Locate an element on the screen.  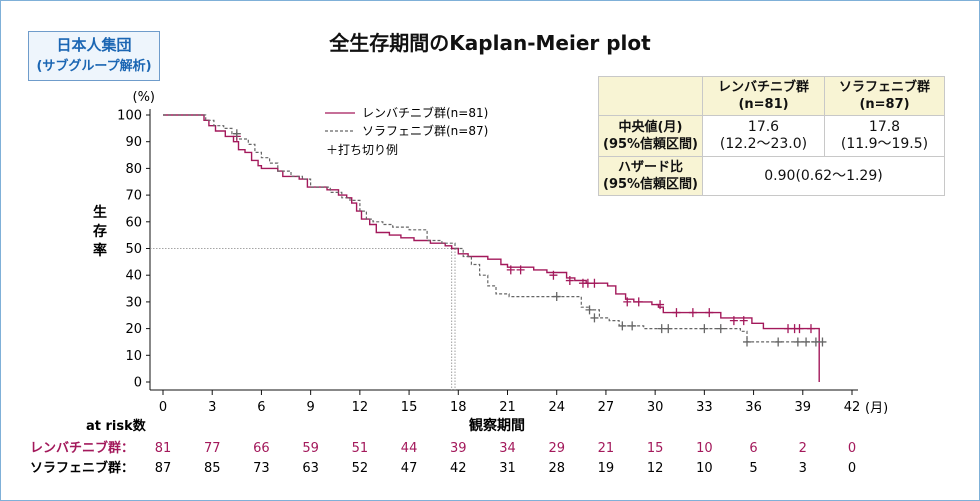
hazard-ratio-label: ハザード比 (95%信頼区間) is located at coordinates (650, 176).